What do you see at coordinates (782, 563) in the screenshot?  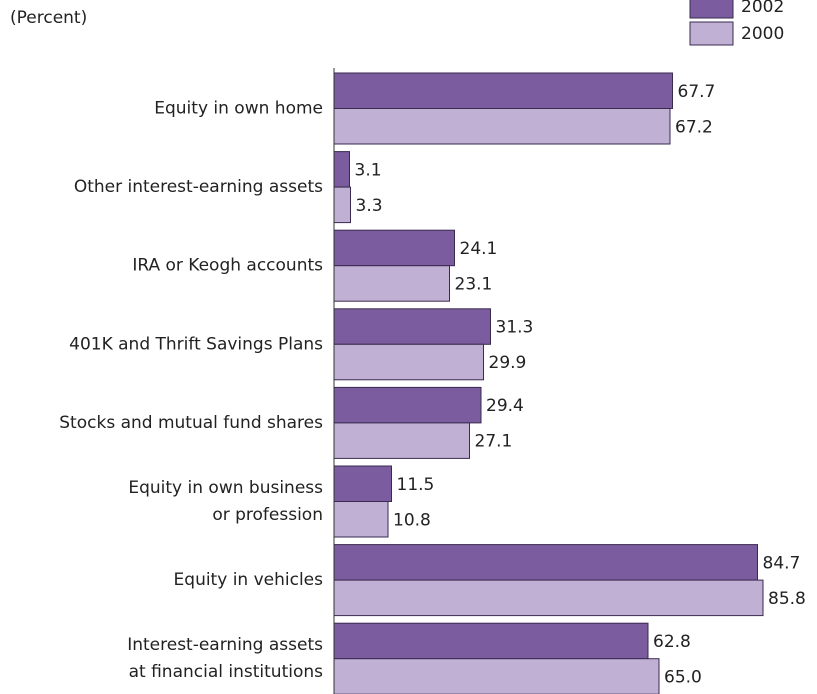 I see `value-label: 84.7` at bounding box center [782, 563].